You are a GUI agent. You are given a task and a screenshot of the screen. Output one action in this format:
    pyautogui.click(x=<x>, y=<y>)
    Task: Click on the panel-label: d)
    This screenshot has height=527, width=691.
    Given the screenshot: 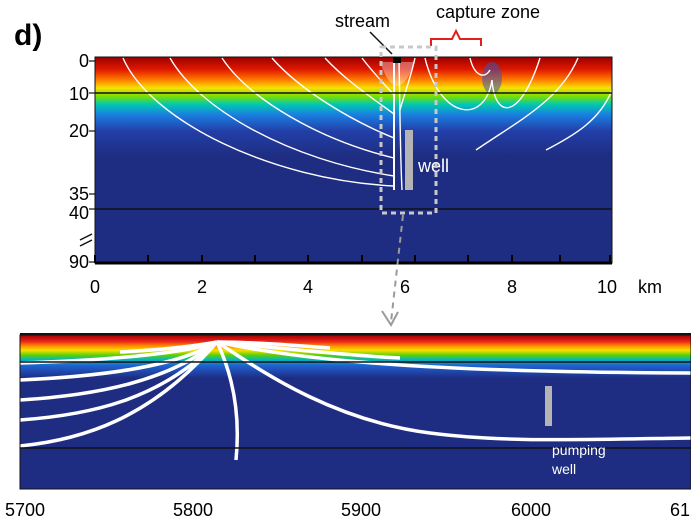 What is the action you would take?
    pyautogui.click(x=28, y=35)
    